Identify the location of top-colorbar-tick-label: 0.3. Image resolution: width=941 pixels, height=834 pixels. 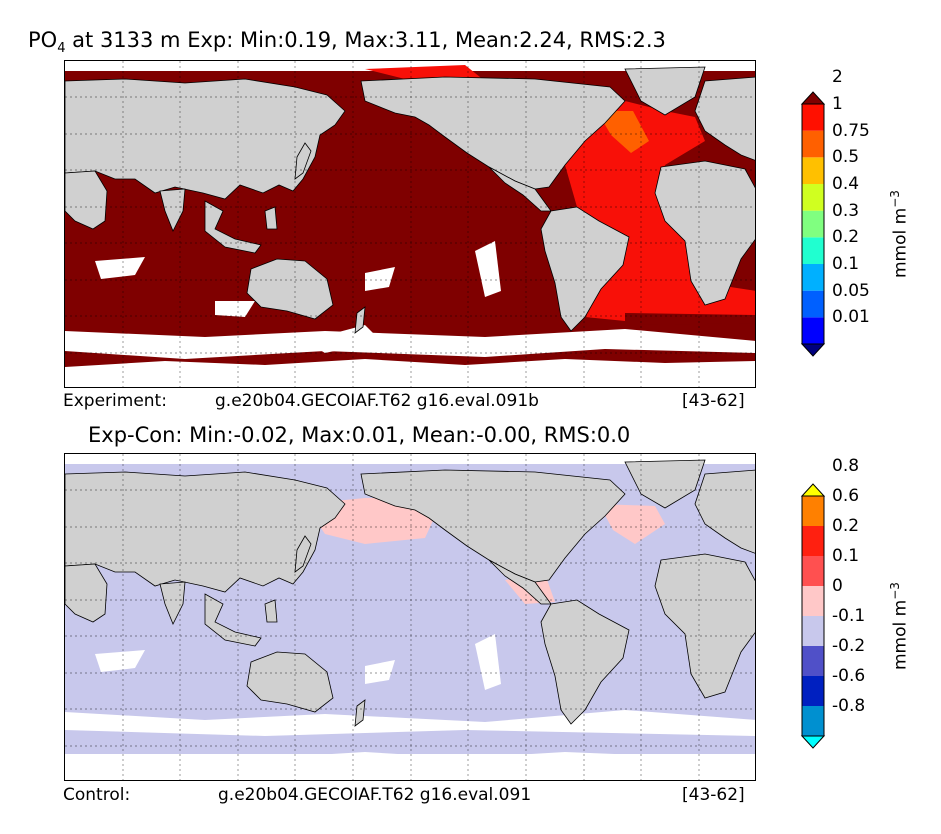
(846, 210).